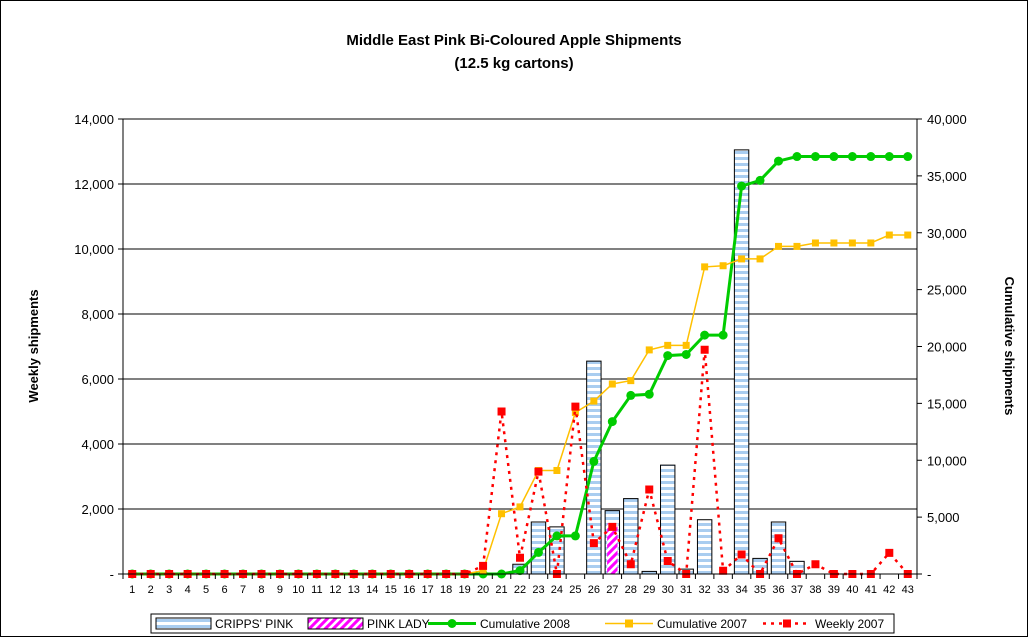 The width and height of the screenshot is (1028, 637). What do you see at coordinates (612, 590) in the screenshot?
I see `x-tick-label: 27` at bounding box center [612, 590].